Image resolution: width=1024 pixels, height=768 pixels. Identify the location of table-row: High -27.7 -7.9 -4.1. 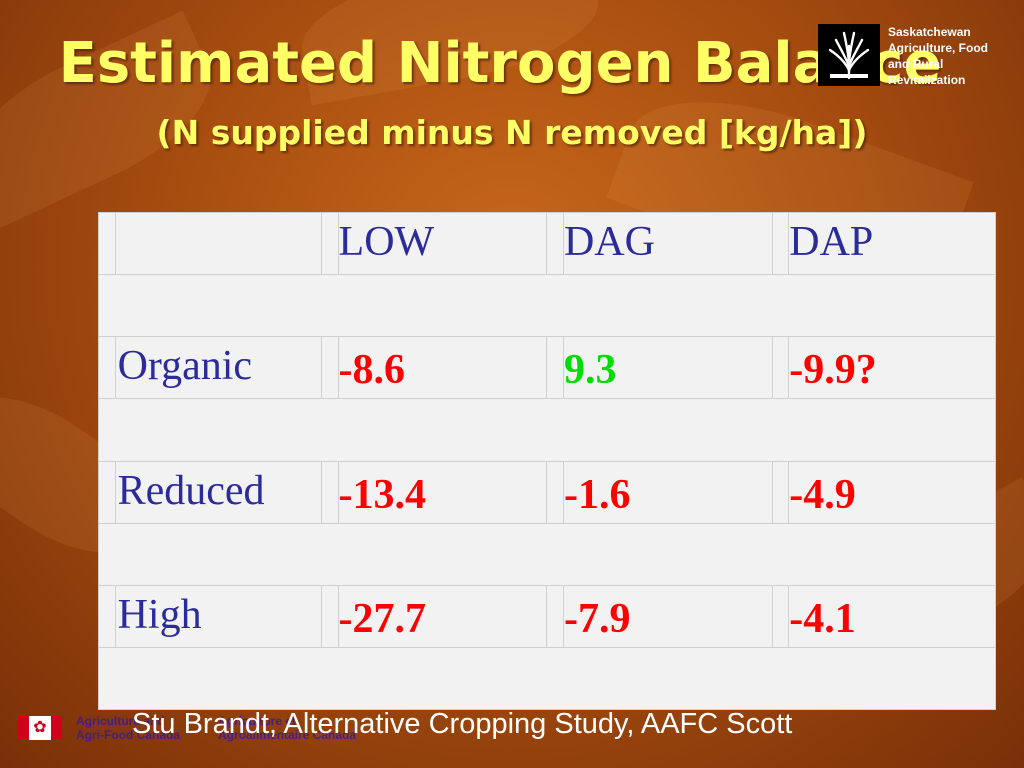
(547, 616).